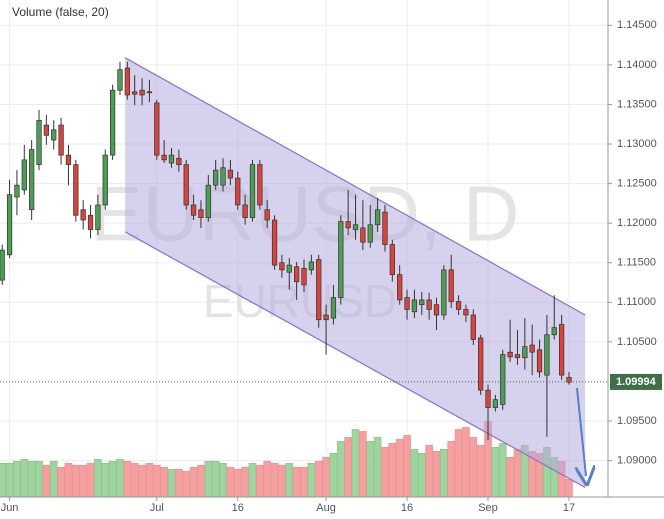 This screenshot has width=664, height=519. What do you see at coordinates (636, 259) in the screenshot?
I see `price-axis` at bounding box center [636, 259].